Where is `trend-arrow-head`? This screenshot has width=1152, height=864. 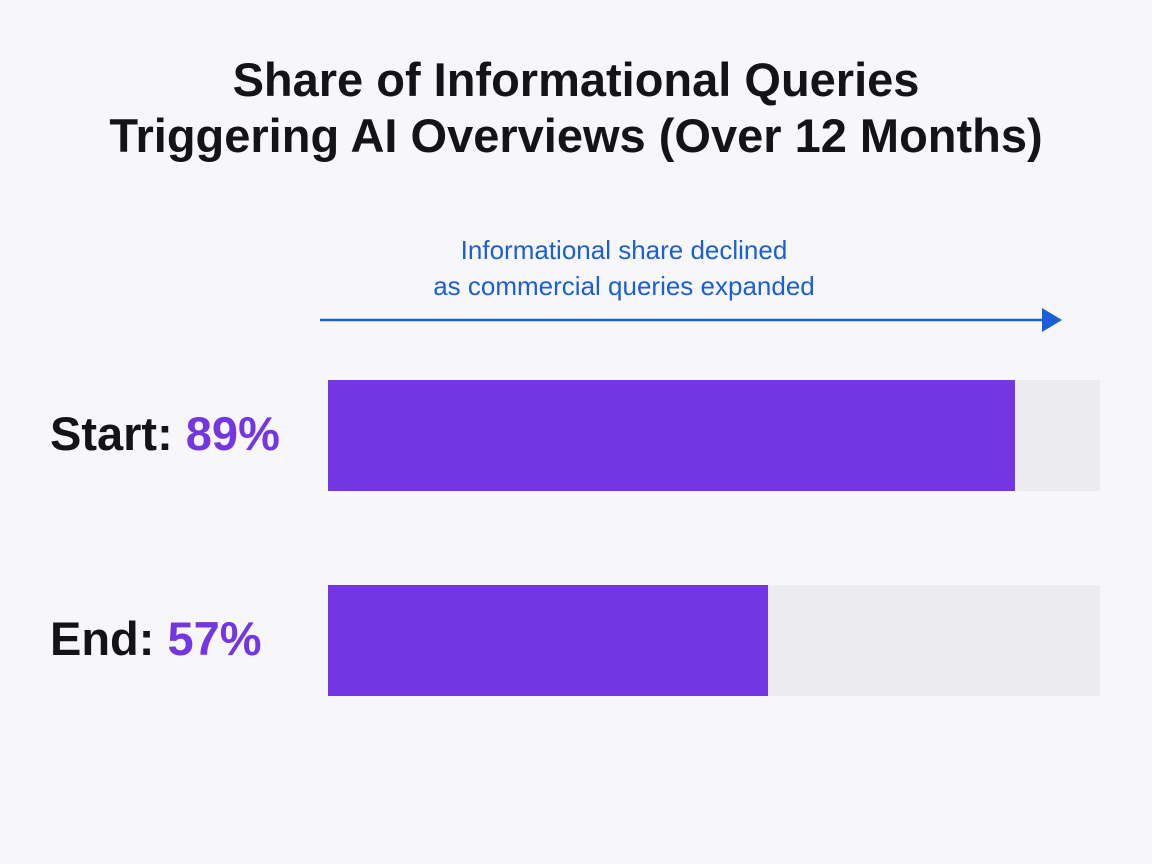
trend-arrow-head is located at coordinates (1052, 320).